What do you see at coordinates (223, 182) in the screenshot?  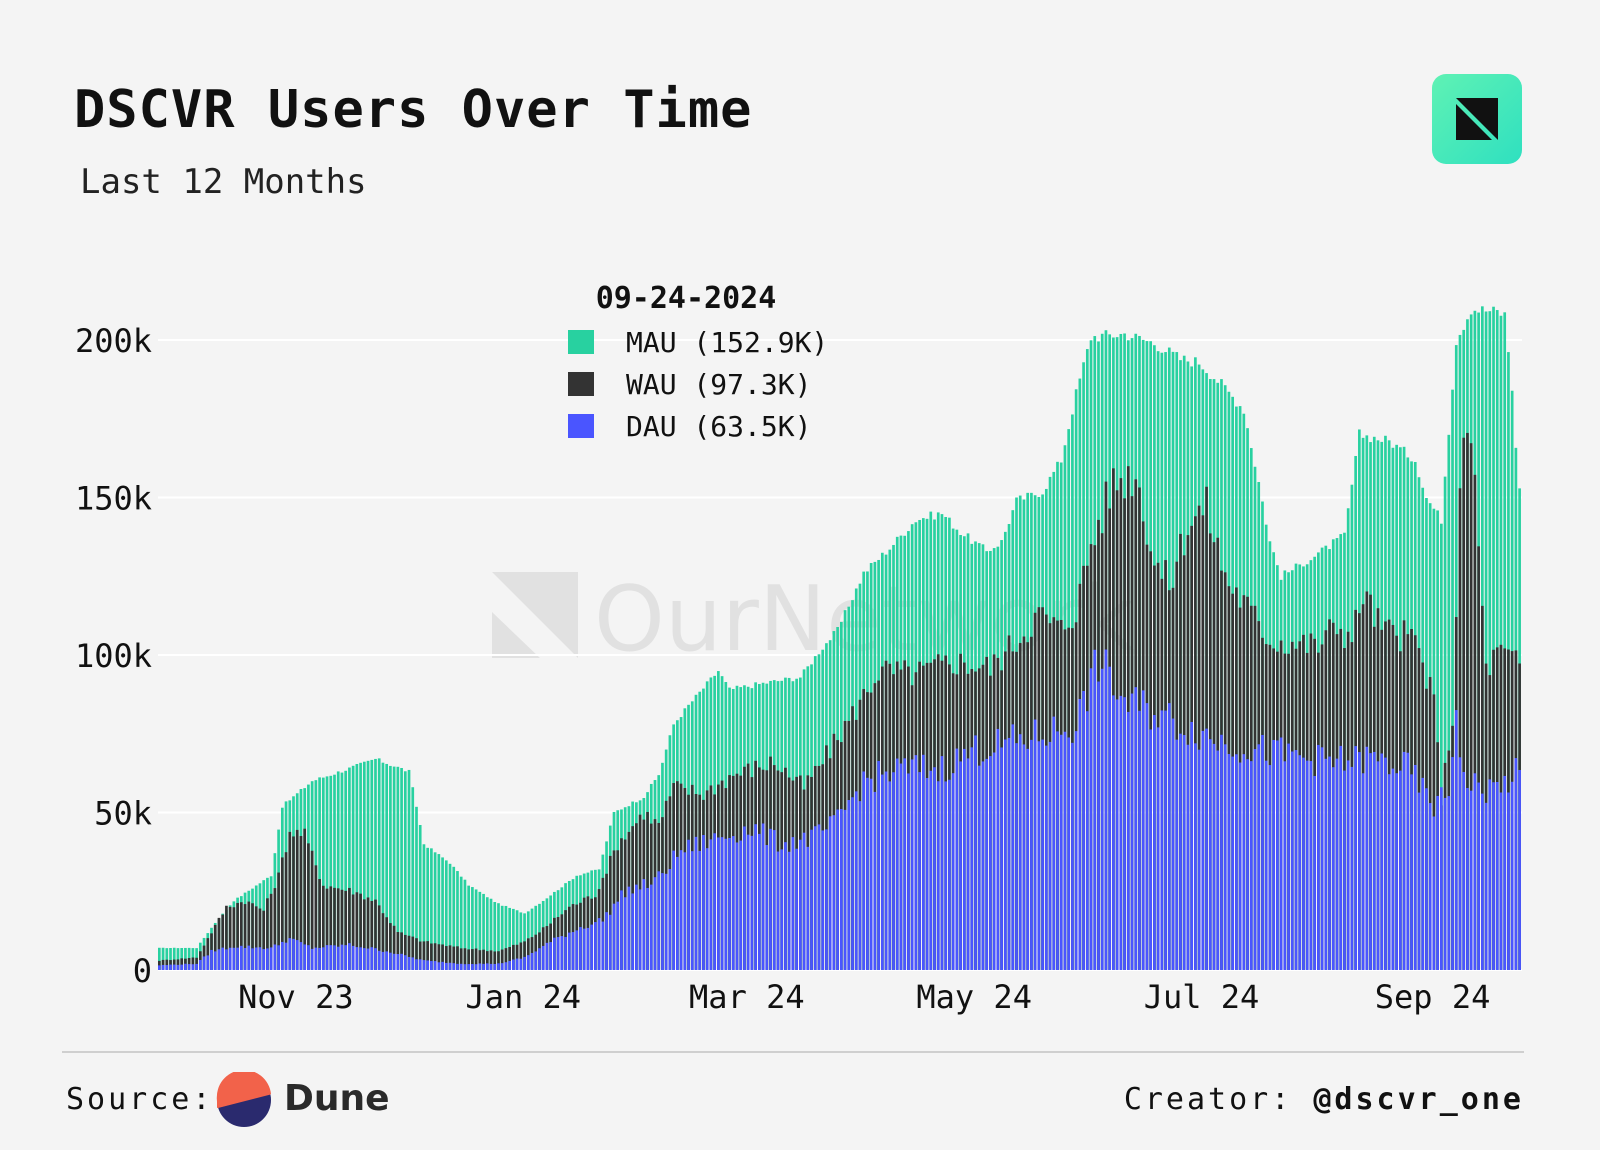 I see `chart-subtitle: Last 12 Months` at bounding box center [223, 182].